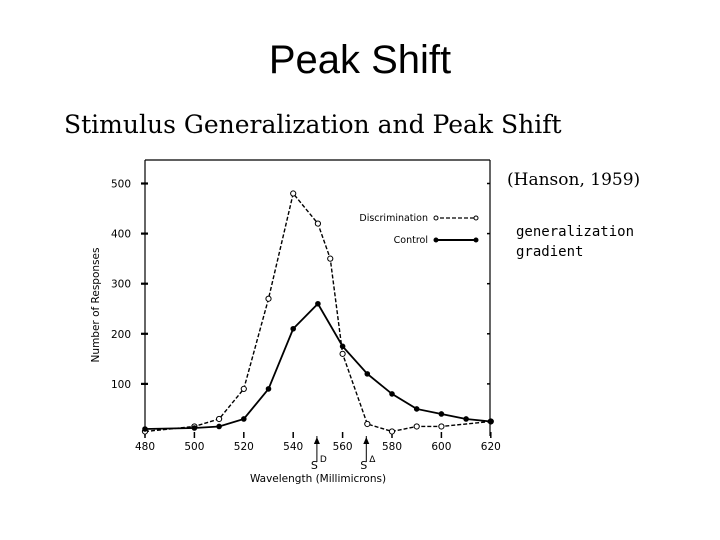 This screenshot has height=540, width=720. I want to click on y-tick-label: 300, so click(121, 285).